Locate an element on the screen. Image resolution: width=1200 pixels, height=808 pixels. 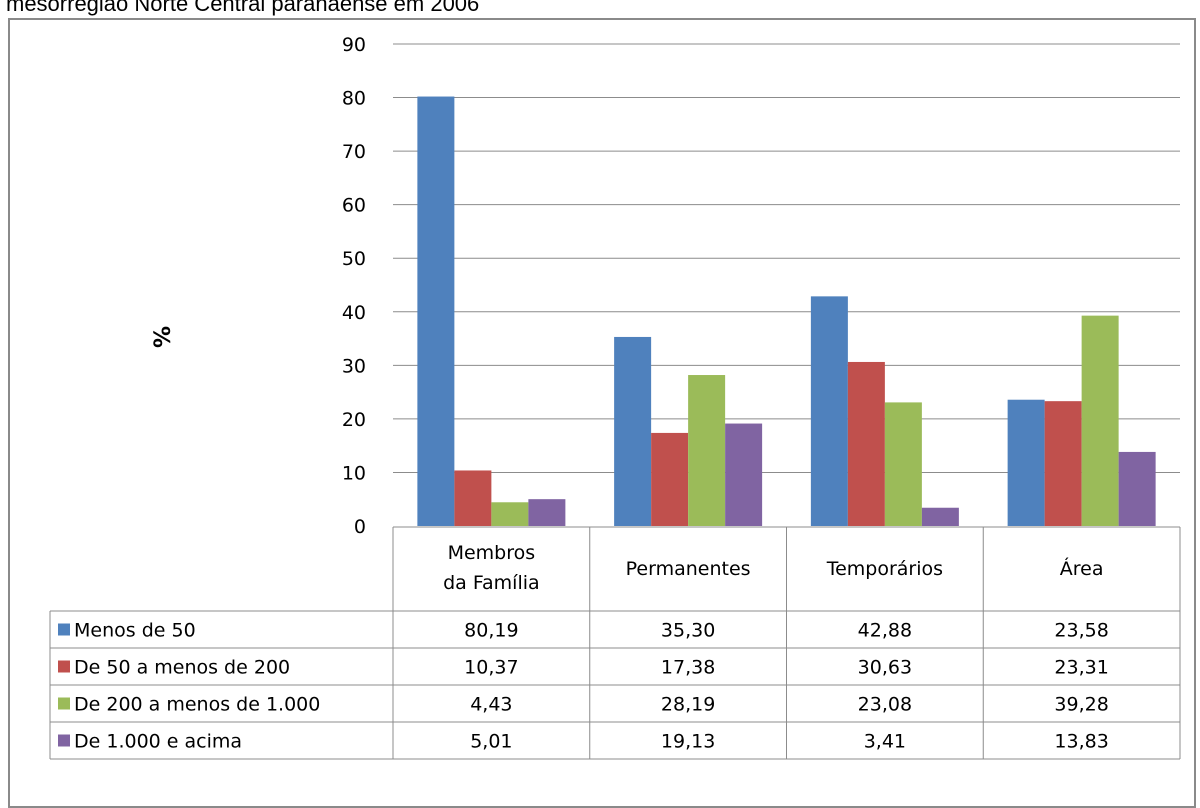
x-tick-label: Membros da Família is located at coordinates (491, 568).